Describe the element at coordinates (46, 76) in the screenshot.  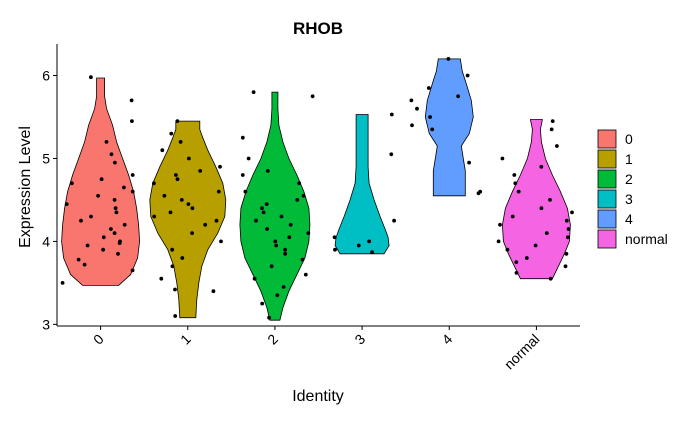
I see `y-tick-label: 6` at that location.